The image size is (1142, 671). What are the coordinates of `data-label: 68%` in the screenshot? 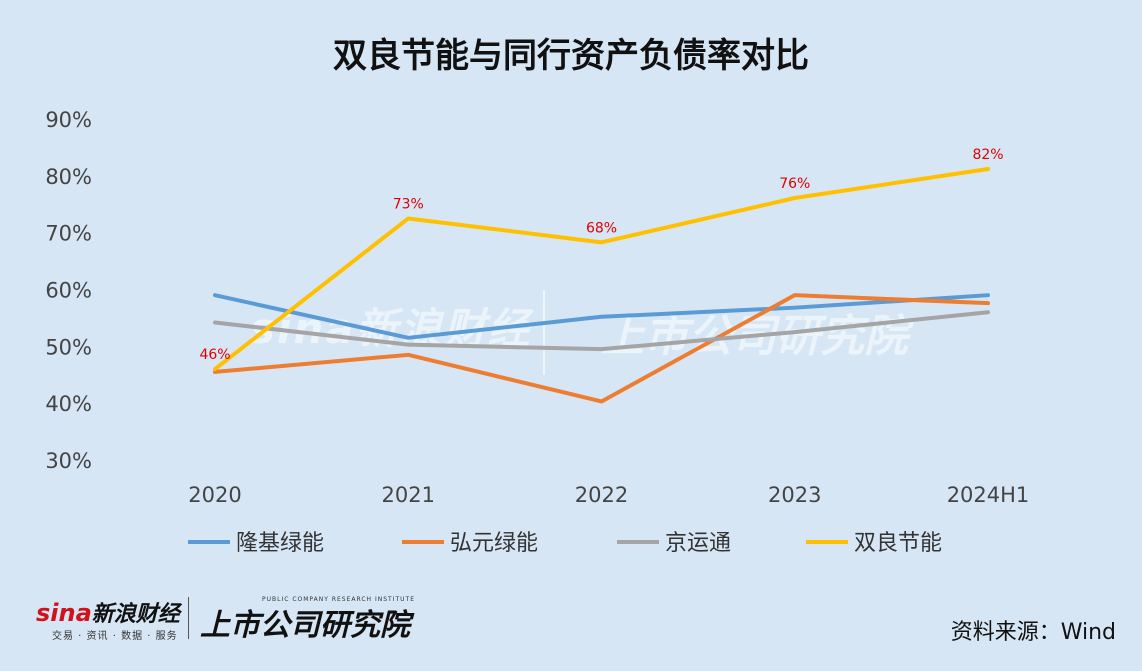 It's located at (601, 228).